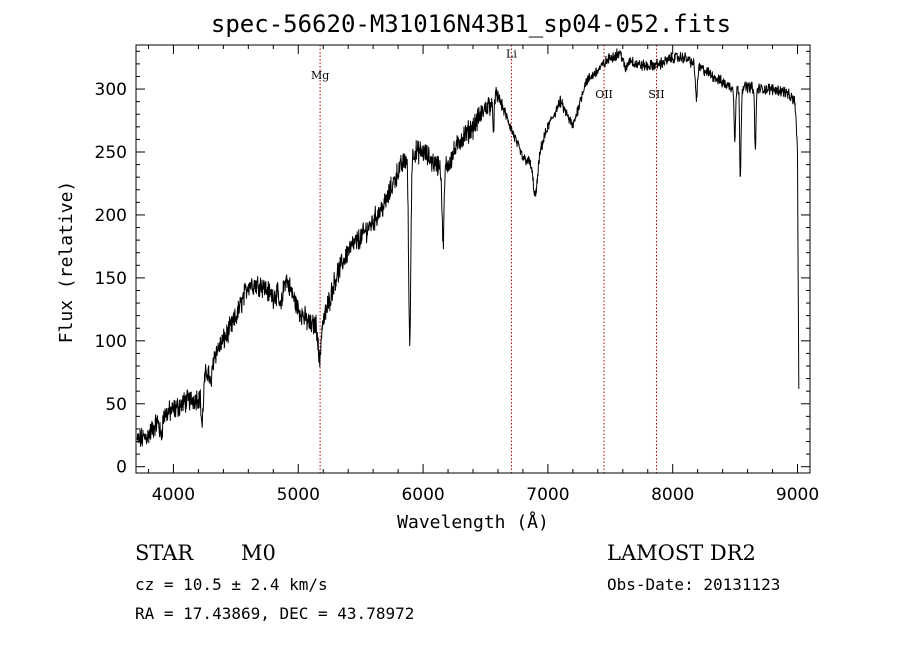  What do you see at coordinates (320, 75) in the screenshot?
I see `reference-line-label: Mg` at bounding box center [320, 75].